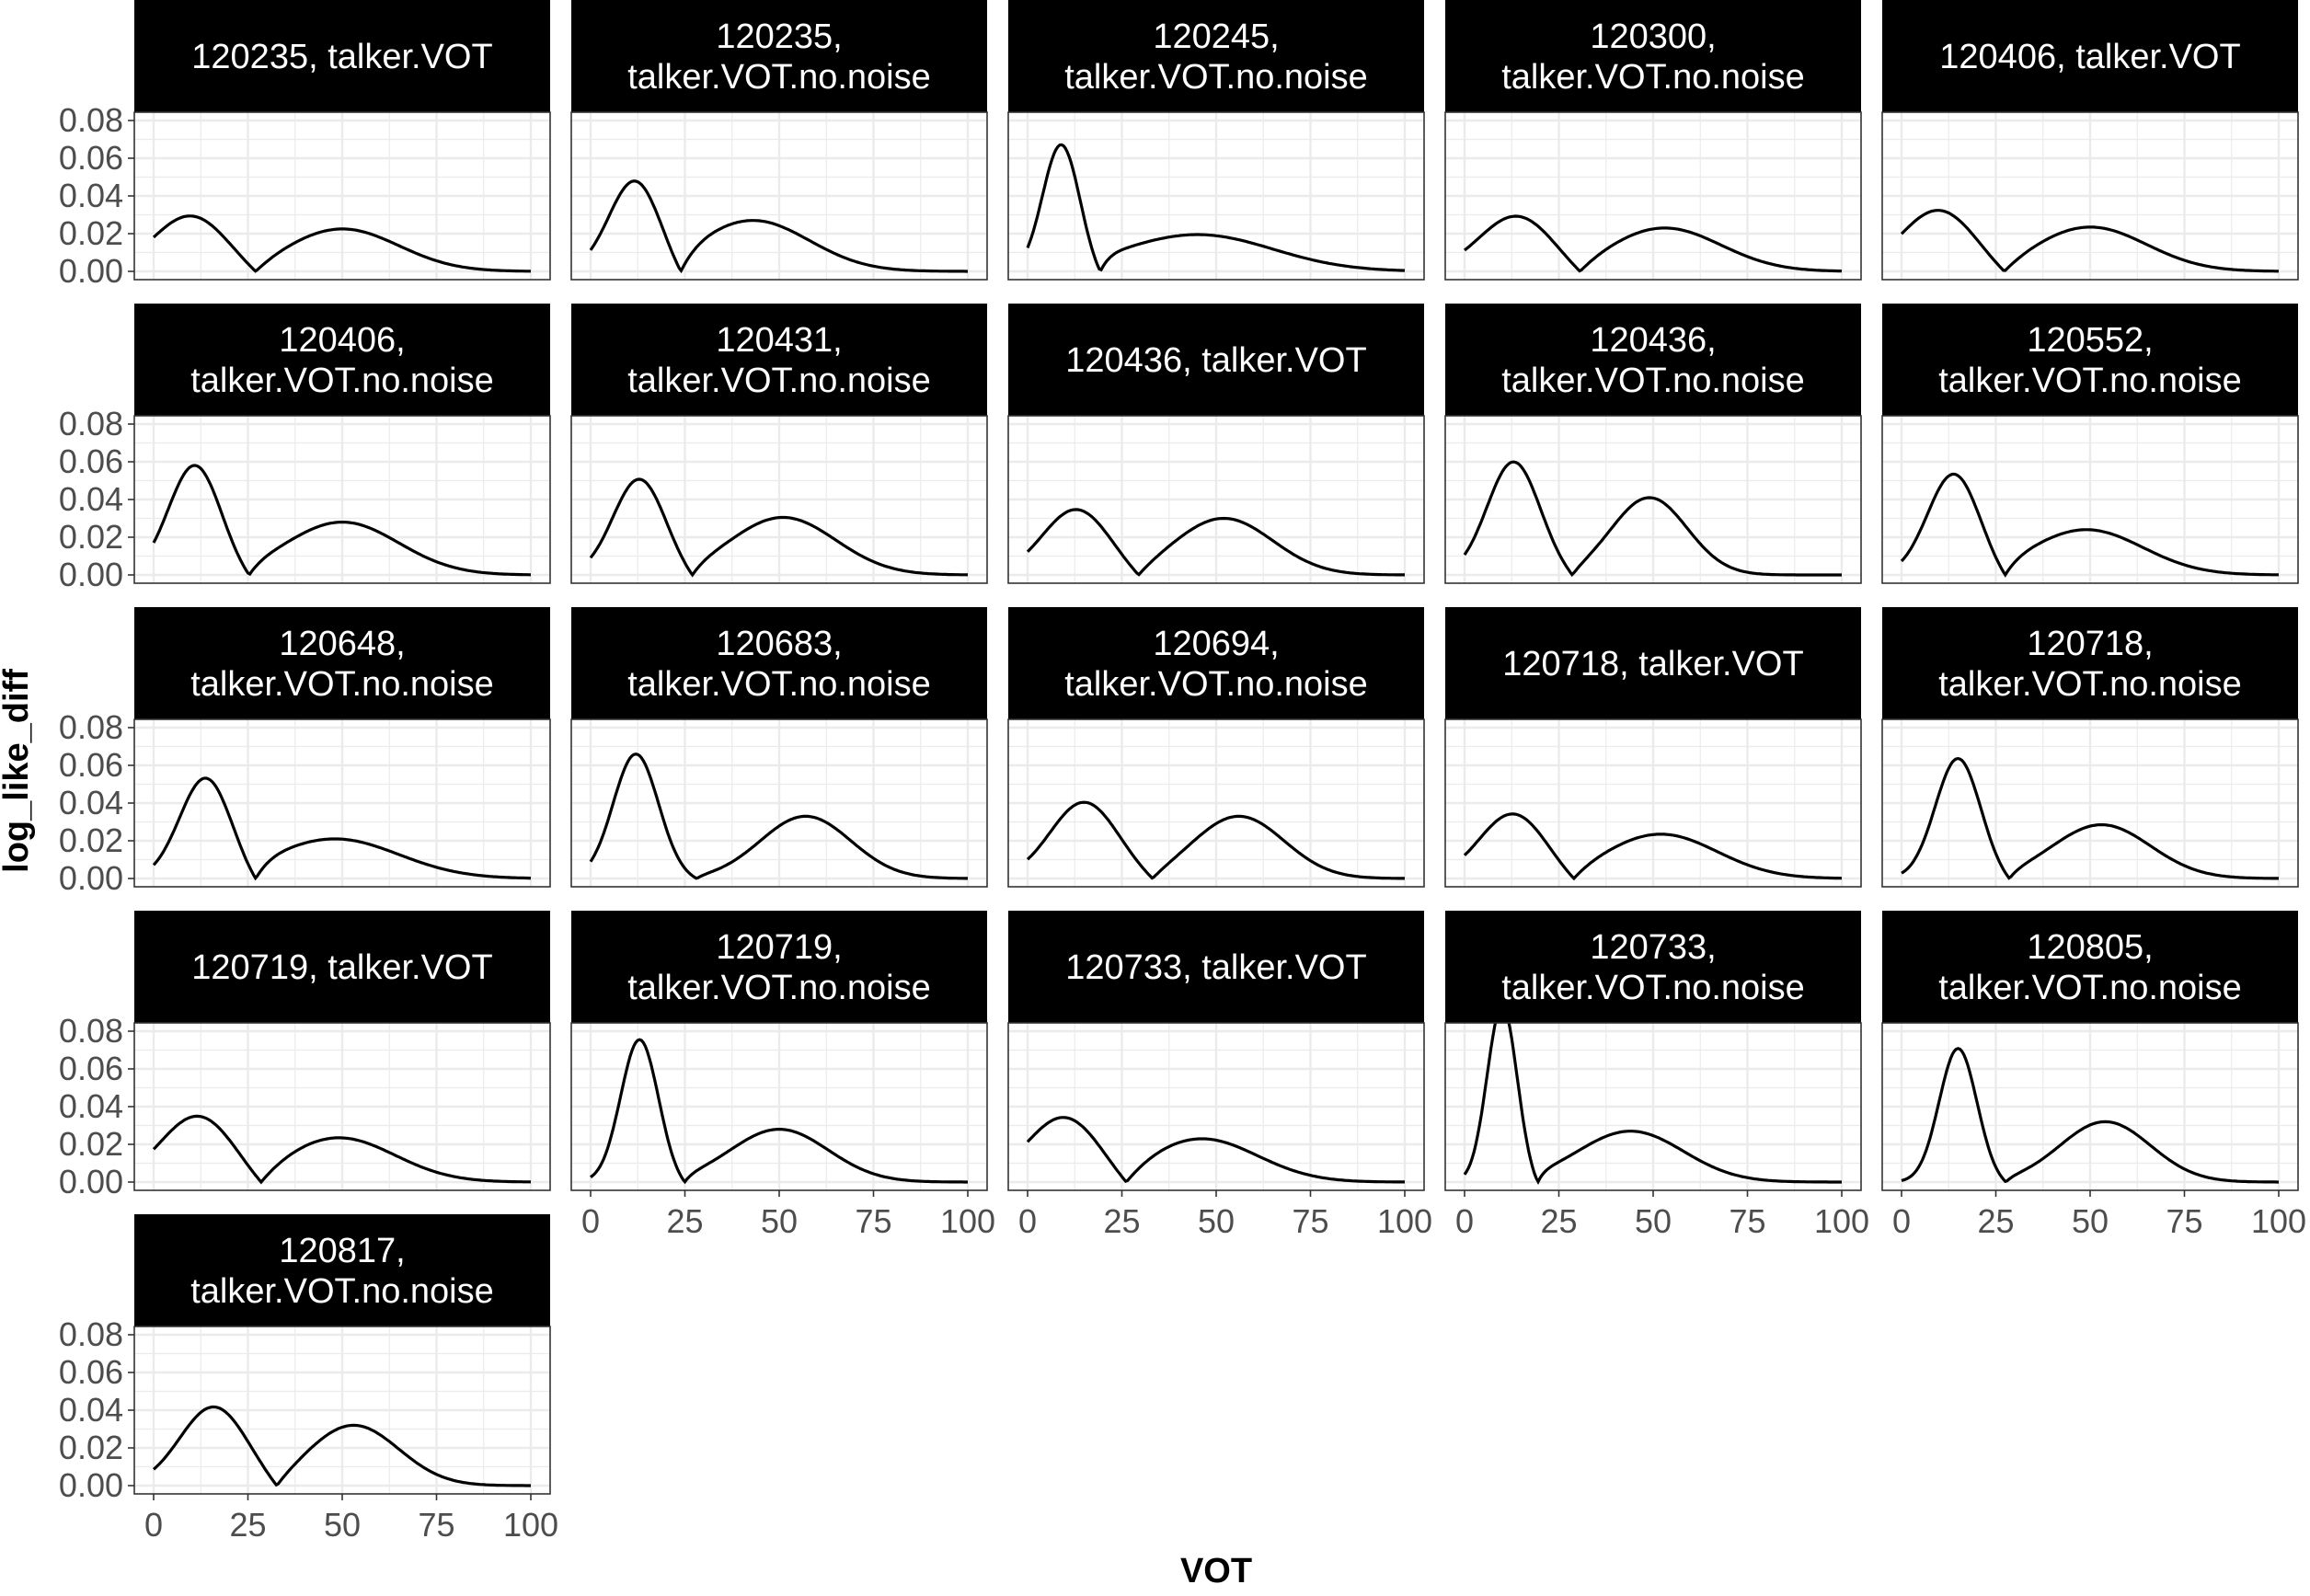 The width and height of the screenshot is (2310, 1596). Describe the element at coordinates (779, 644) in the screenshot. I see `facet-strip-label: 120683,` at that location.